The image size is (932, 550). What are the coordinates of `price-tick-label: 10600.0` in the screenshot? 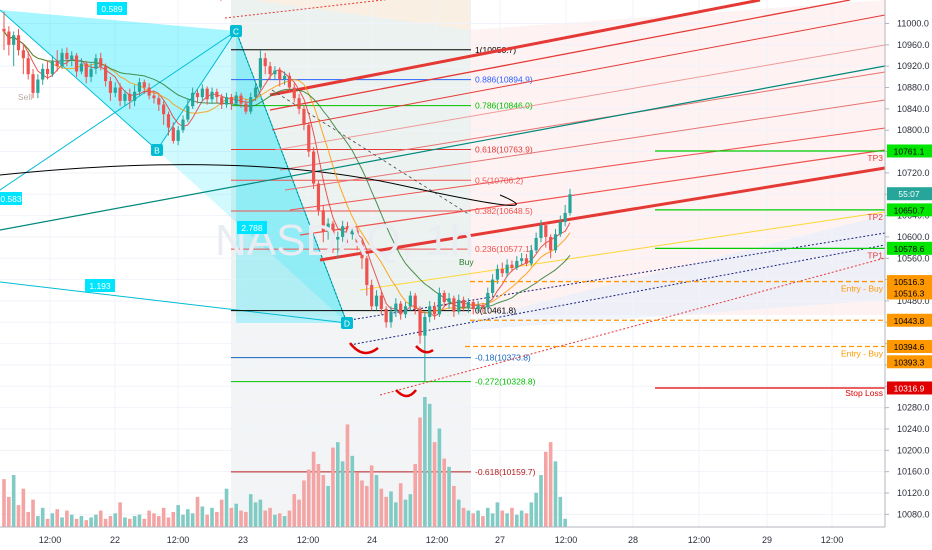 It's located at (913, 237).